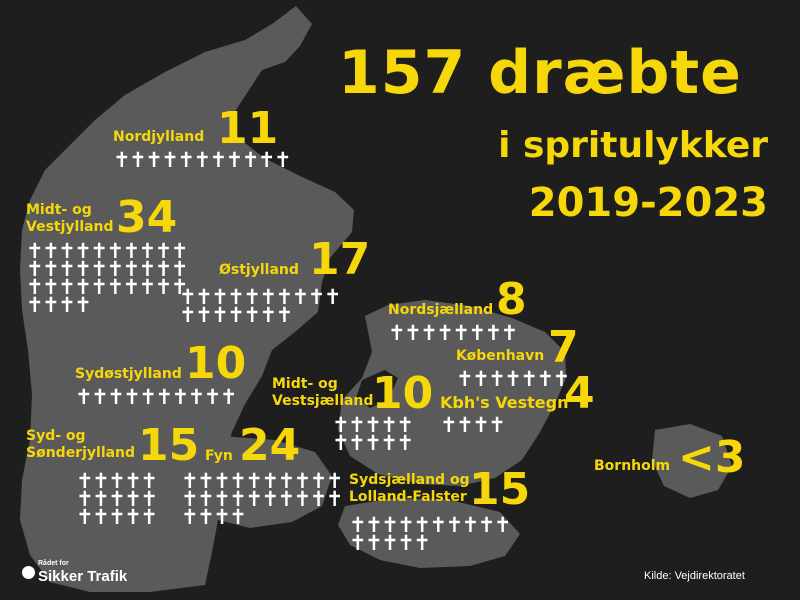 This screenshot has width=800, height=600. What do you see at coordinates (513, 379) in the screenshot?
I see `death-crosses: ✝✝✝✝✝✝✝` at bounding box center [513, 379].